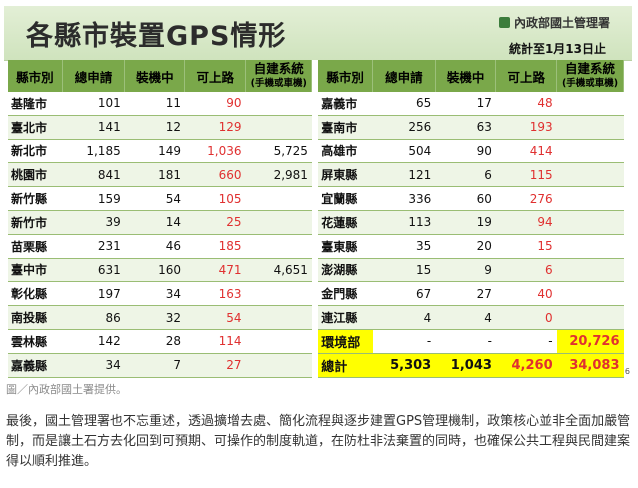 The image size is (638, 488). What do you see at coordinates (316, 151) in the screenshot?
I see `table-row: 新北市 1,185 149 1,036 5,725 高雄市 504 90 414` at bounding box center [316, 151].